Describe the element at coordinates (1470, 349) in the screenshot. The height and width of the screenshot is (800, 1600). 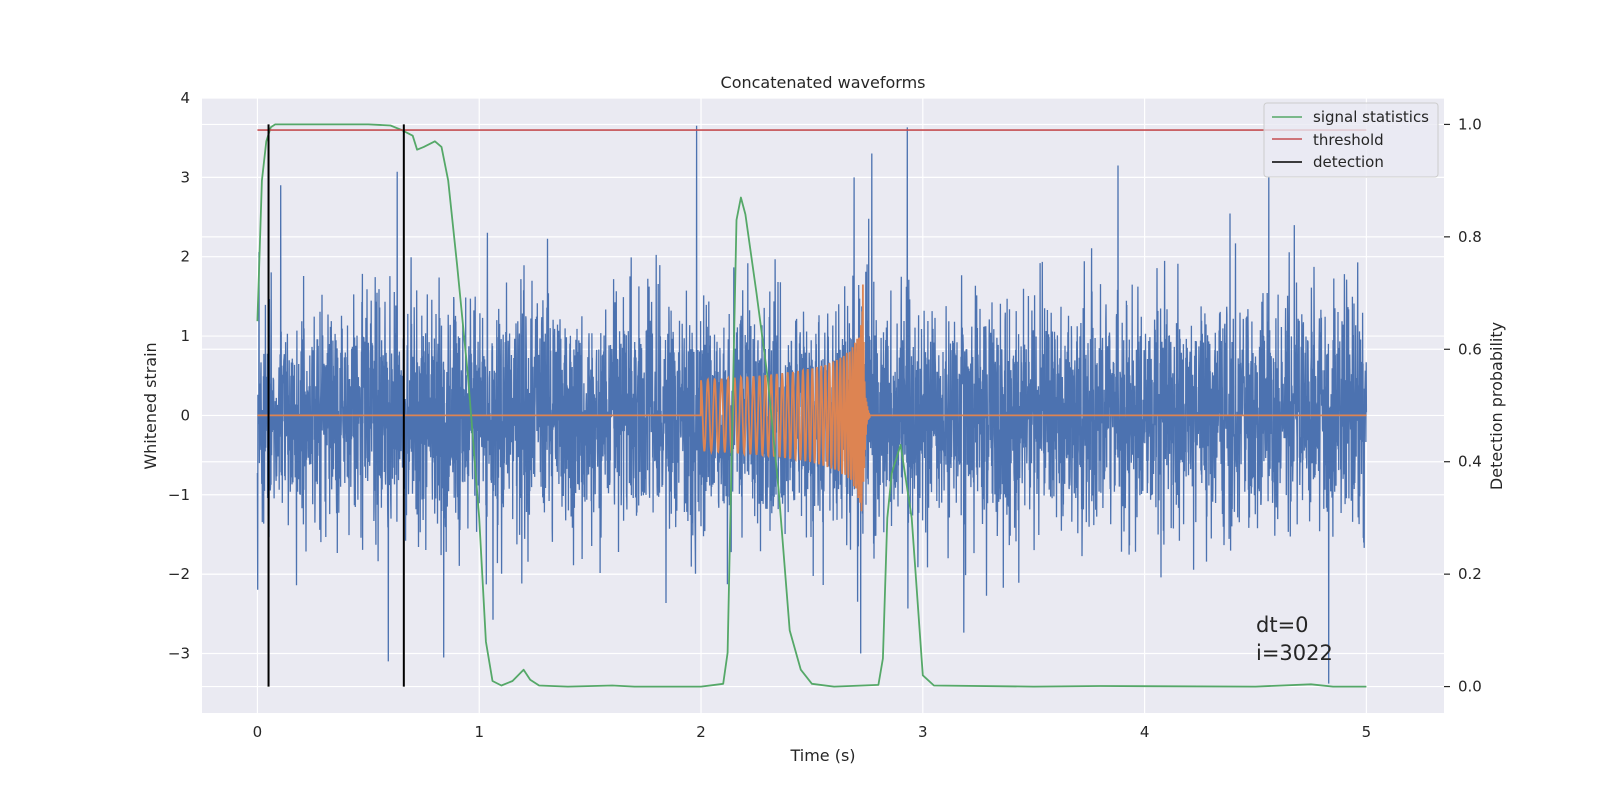
I see `y2-tick-label: 0.6` at that location.